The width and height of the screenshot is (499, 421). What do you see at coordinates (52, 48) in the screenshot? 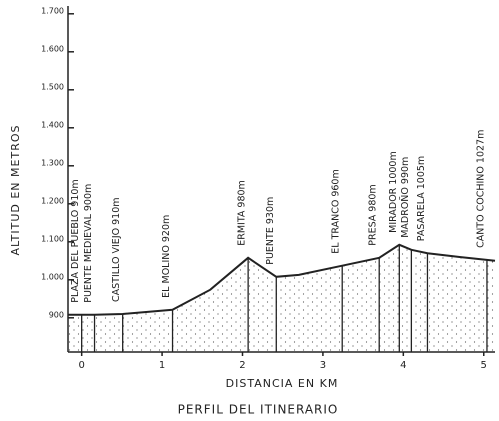
I see `y-tick-label: 1.600` at bounding box center [52, 48].